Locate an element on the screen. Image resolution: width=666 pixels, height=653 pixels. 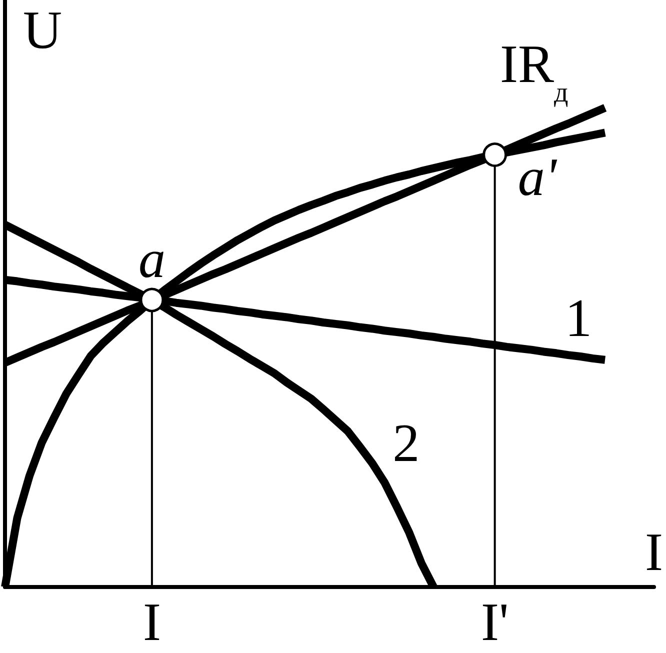
x-tick-label: I' is located at coordinates (494, 622).